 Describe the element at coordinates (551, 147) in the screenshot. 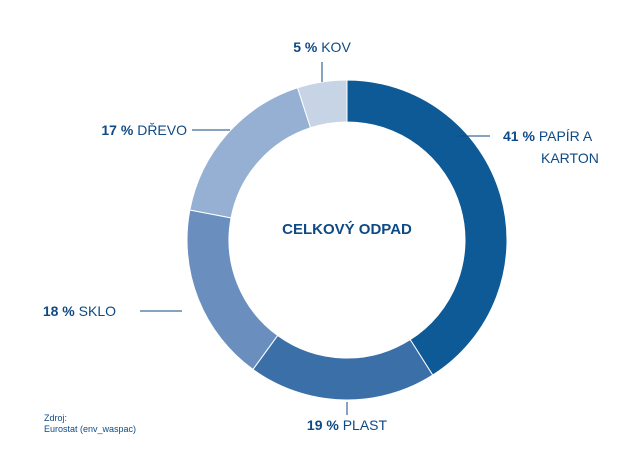

I see `slice-label-0: 41 % PAPÍR A KARTON` at that location.